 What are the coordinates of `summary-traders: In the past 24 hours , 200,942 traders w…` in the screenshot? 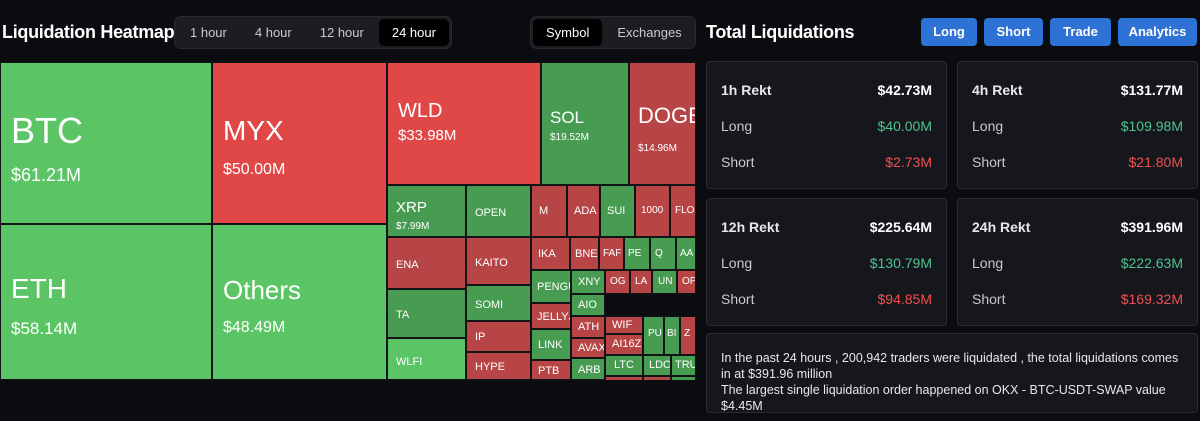 It's located at (950, 366).